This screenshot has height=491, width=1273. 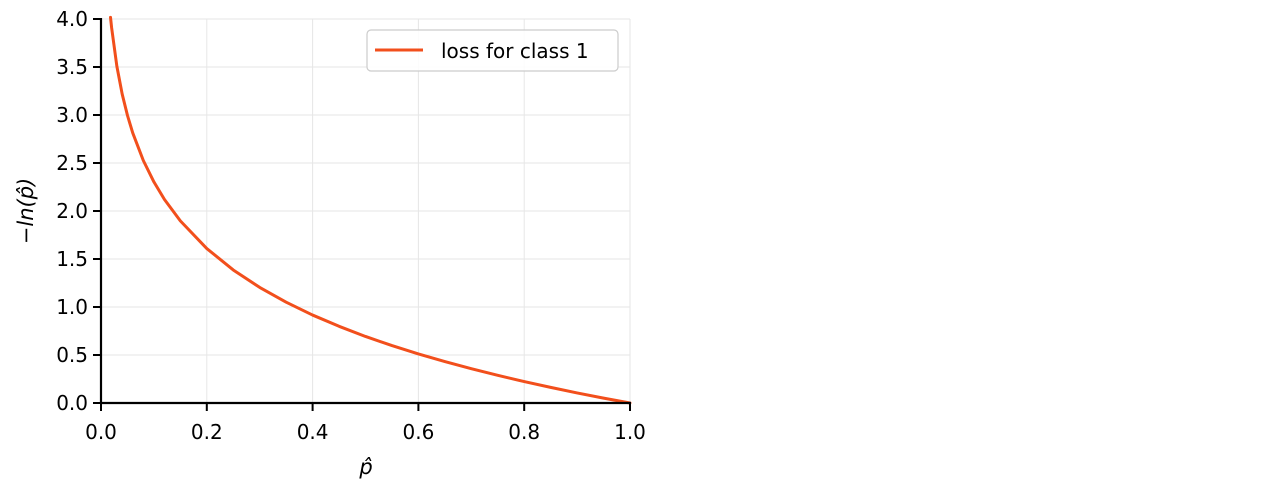 I want to click on y-tick-label: 3.5, so click(x=72, y=67).